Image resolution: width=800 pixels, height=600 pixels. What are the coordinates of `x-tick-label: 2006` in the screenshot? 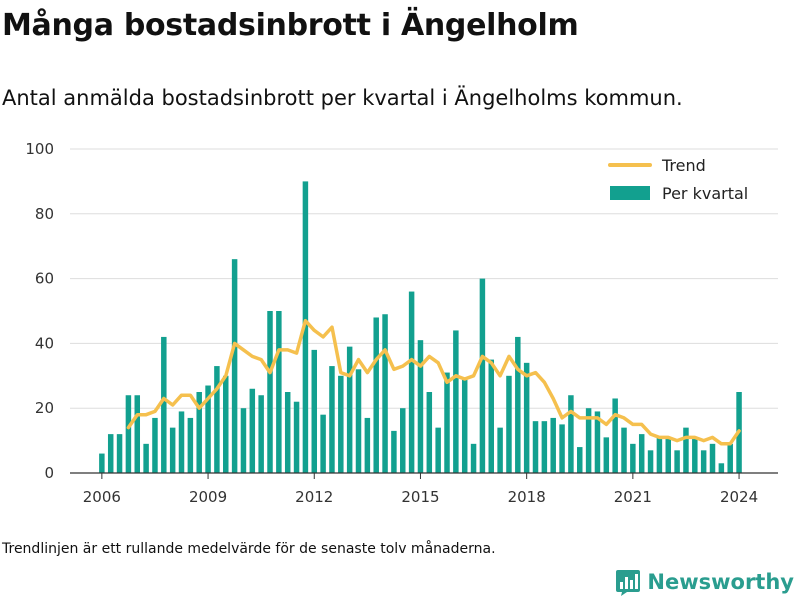 It's located at (102, 497).